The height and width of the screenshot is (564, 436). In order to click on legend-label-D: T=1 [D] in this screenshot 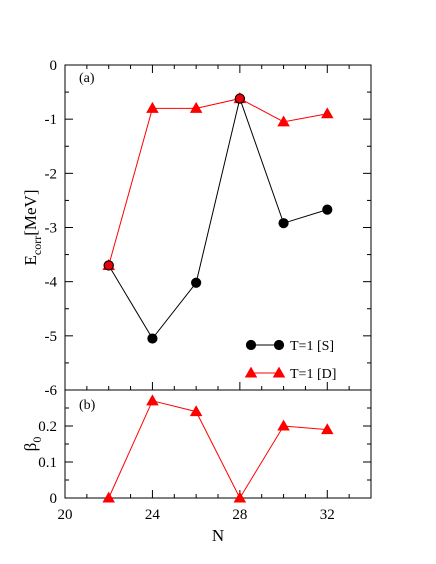, I will do `click(313, 374)`.